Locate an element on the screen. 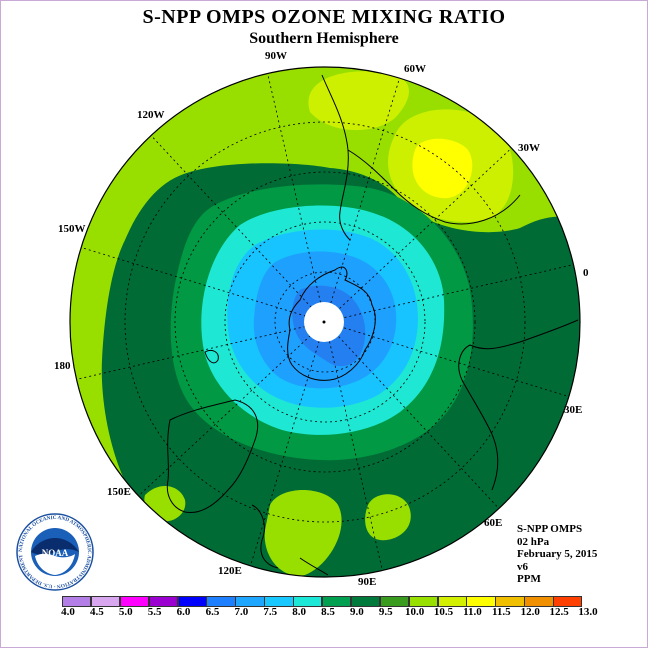 Image resolution: width=648 pixels, height=648 pixels. info-pressure: 02 hPa is located at coordinates (533, 541).